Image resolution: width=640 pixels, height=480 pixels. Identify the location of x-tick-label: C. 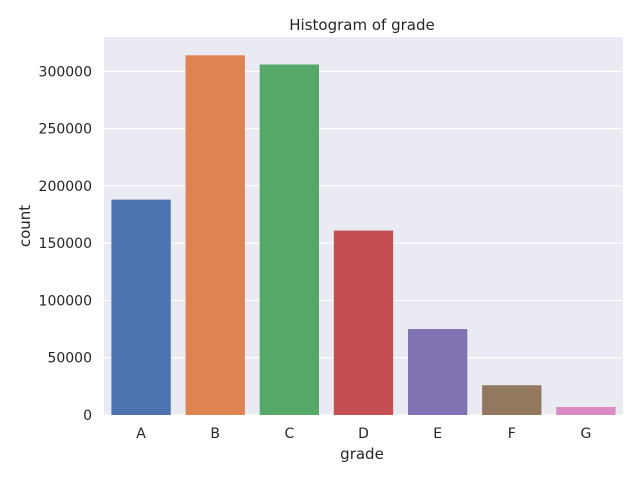
(289, 434).